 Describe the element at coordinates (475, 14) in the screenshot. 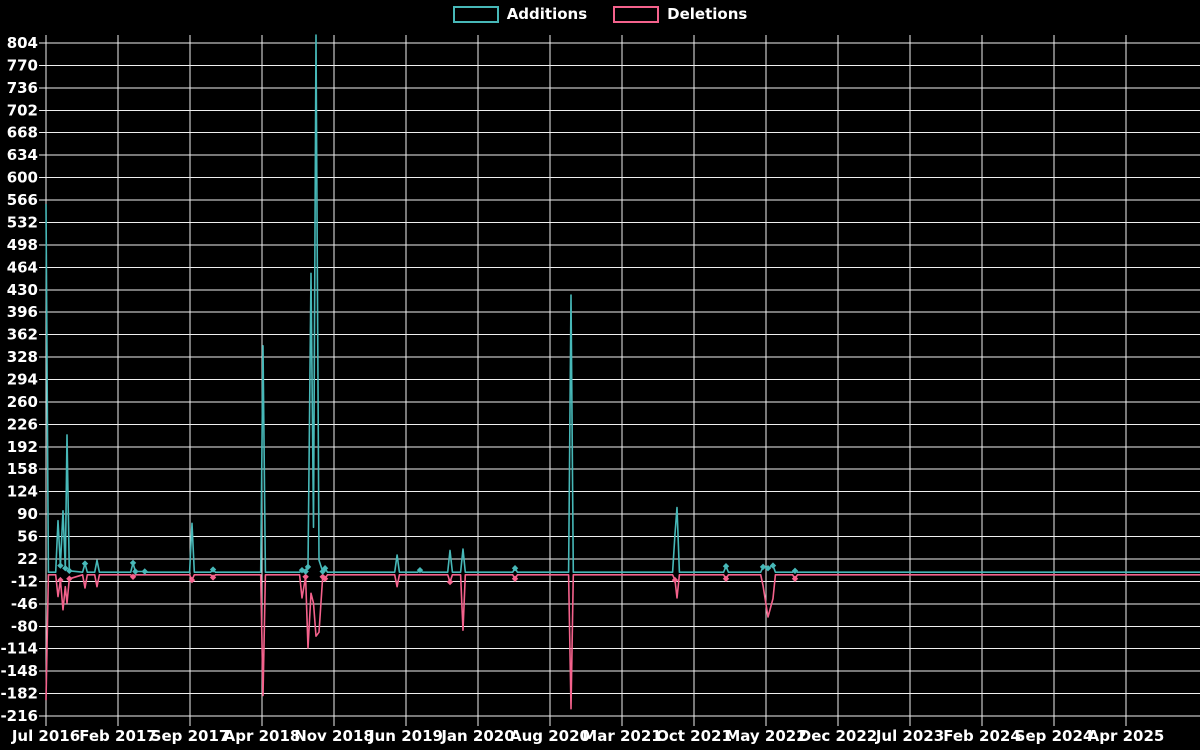

I see `additions-swatch-icon` at that location.